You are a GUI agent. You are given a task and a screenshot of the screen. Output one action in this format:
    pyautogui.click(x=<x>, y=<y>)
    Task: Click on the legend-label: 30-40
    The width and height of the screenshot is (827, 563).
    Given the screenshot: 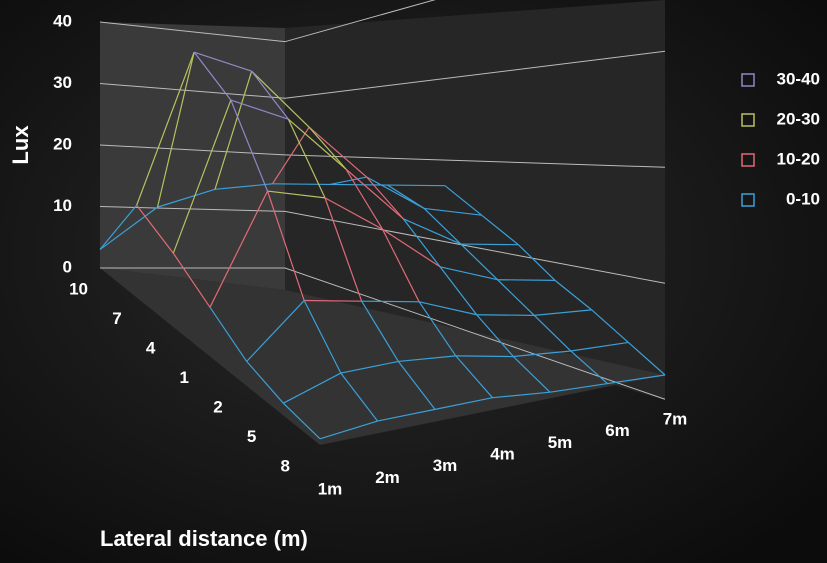 What is the action you would take?
    pyautogui.click(x=798, y=78)
    